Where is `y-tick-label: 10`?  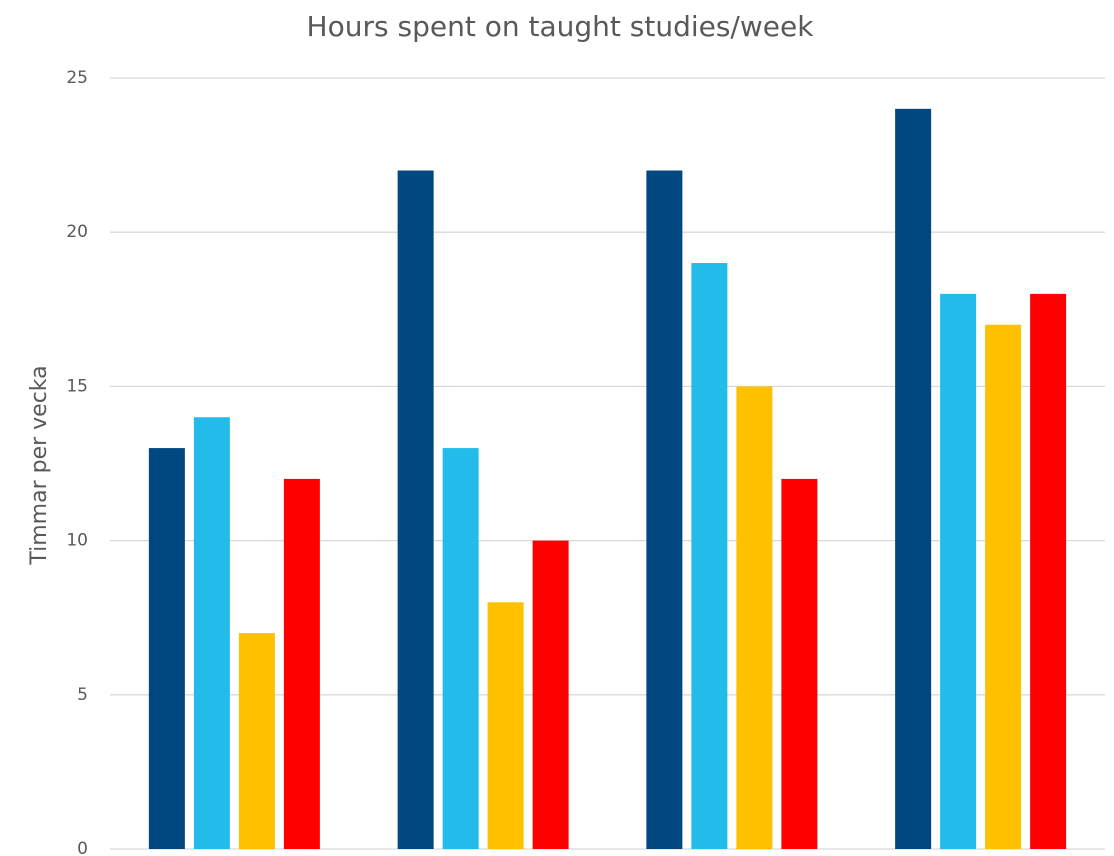 y-tick-label: 10 is located at coordinates (77, 541).